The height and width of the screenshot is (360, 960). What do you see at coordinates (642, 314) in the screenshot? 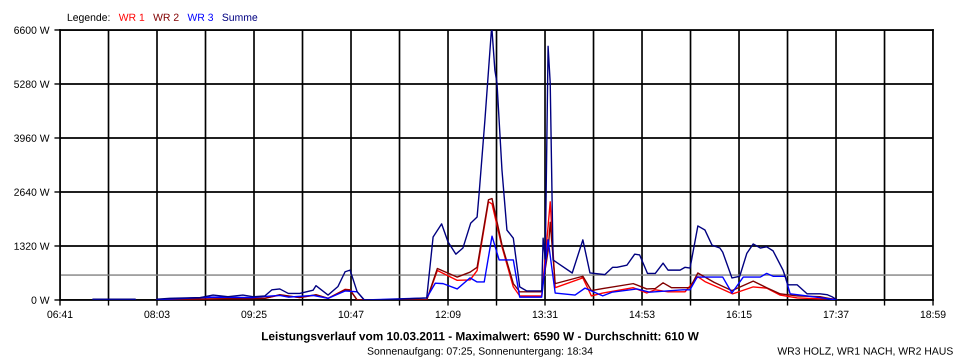
I see `x-tick-label: 14:53` at bounding box center [642, 314].